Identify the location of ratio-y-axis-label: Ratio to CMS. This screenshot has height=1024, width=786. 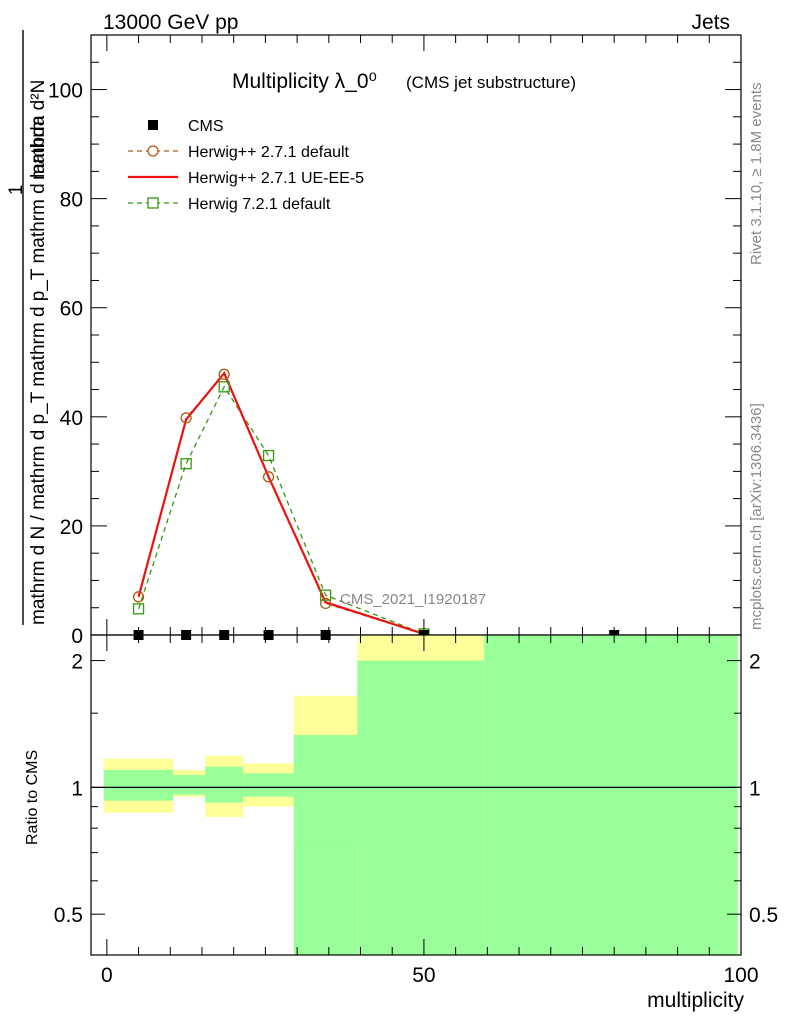
(32, 797).